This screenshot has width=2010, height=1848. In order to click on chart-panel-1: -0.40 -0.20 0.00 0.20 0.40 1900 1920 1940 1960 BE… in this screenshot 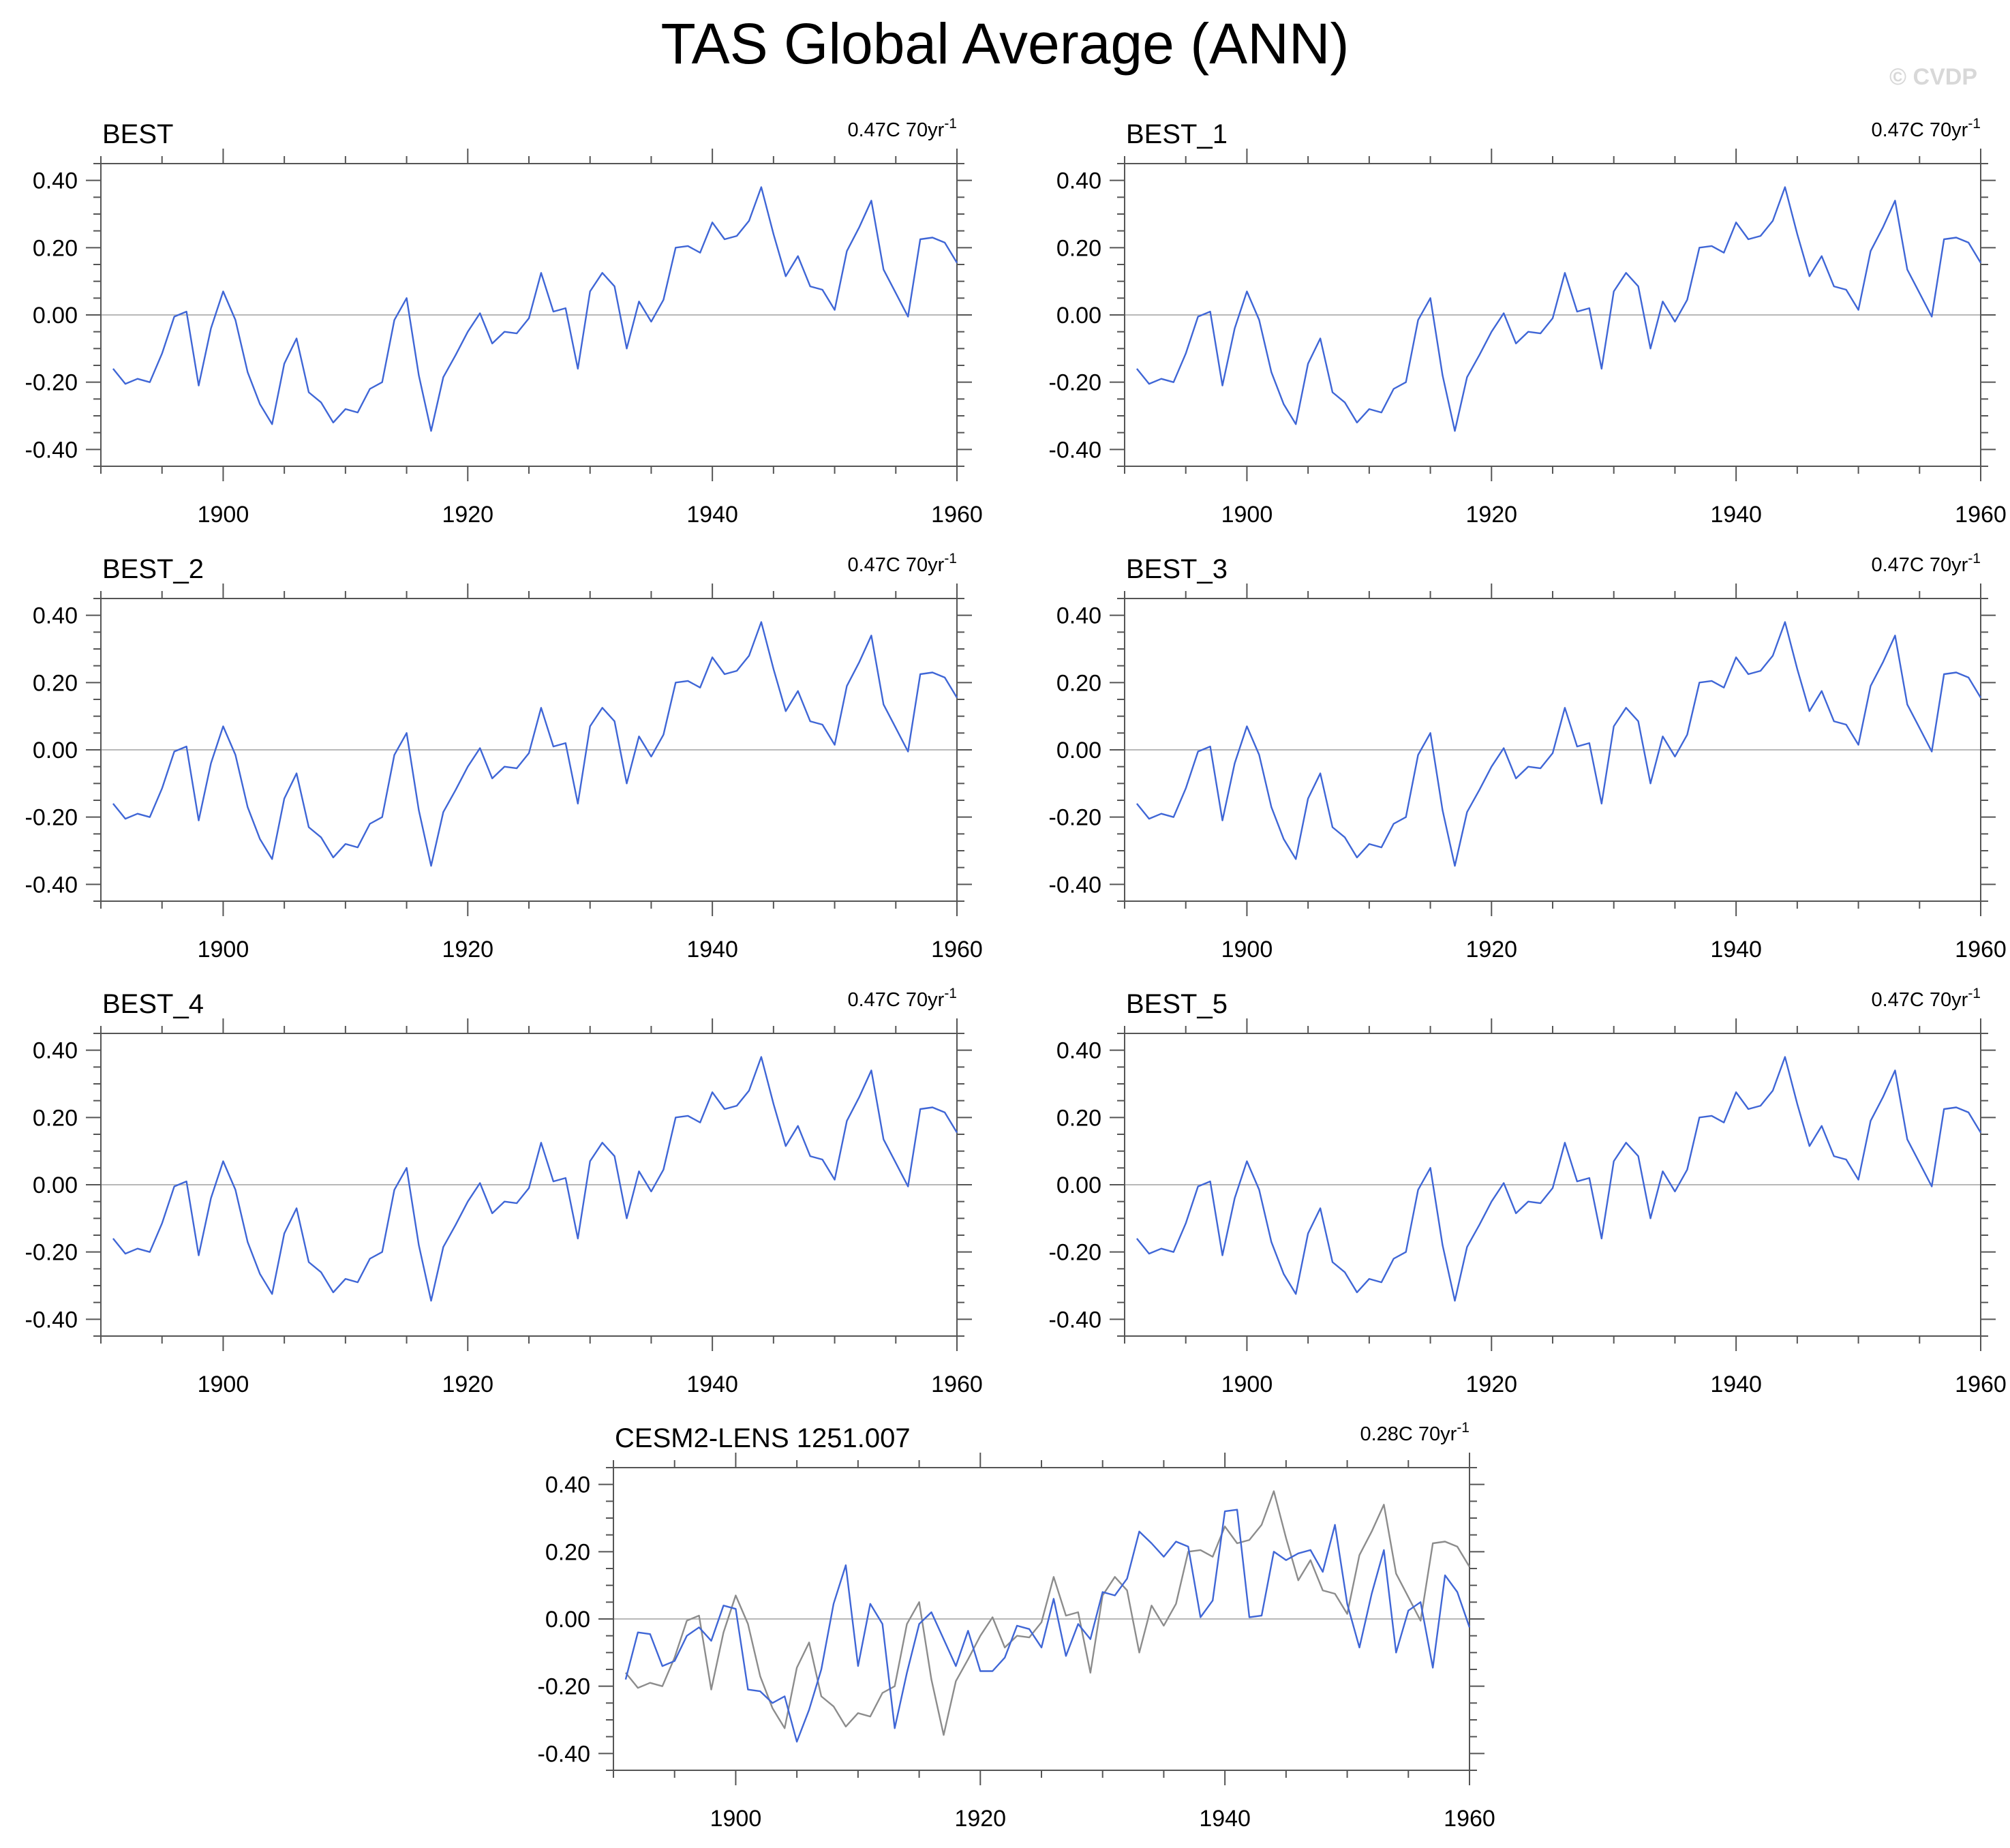, I will do `click(504, 322)`.